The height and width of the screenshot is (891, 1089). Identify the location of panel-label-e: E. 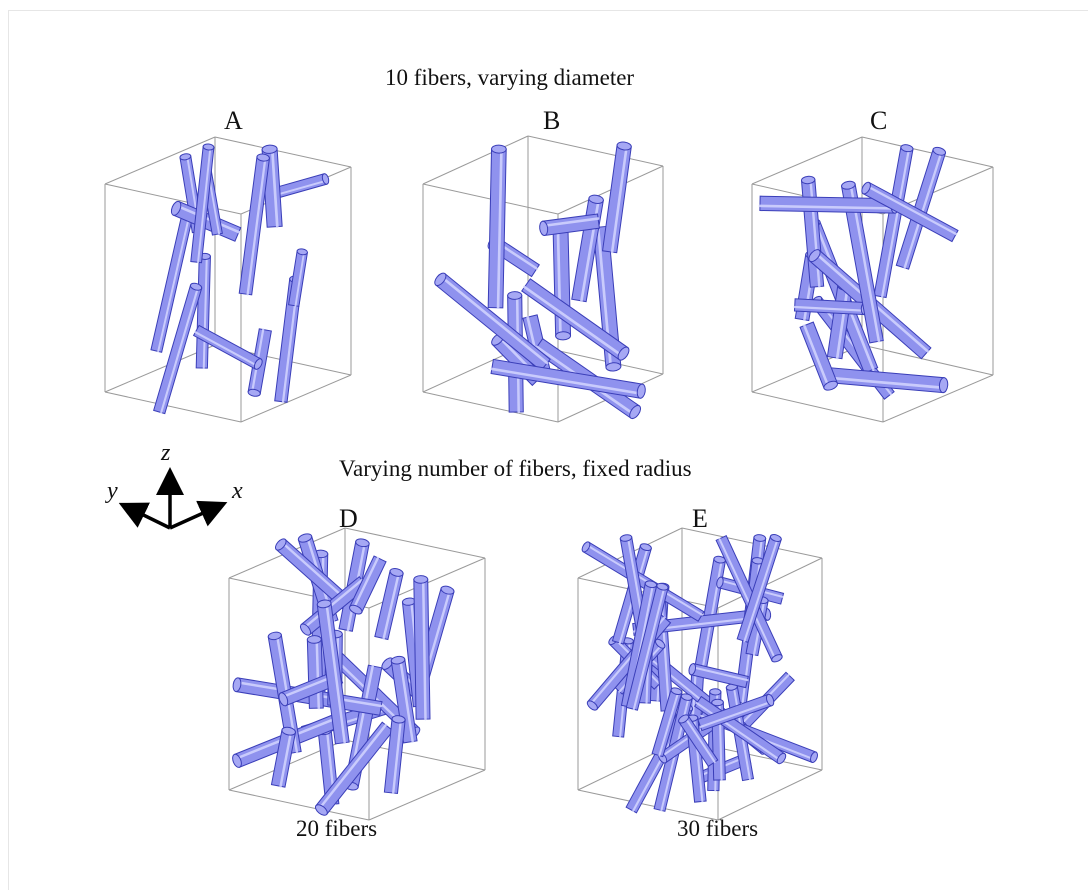
(700, 518).